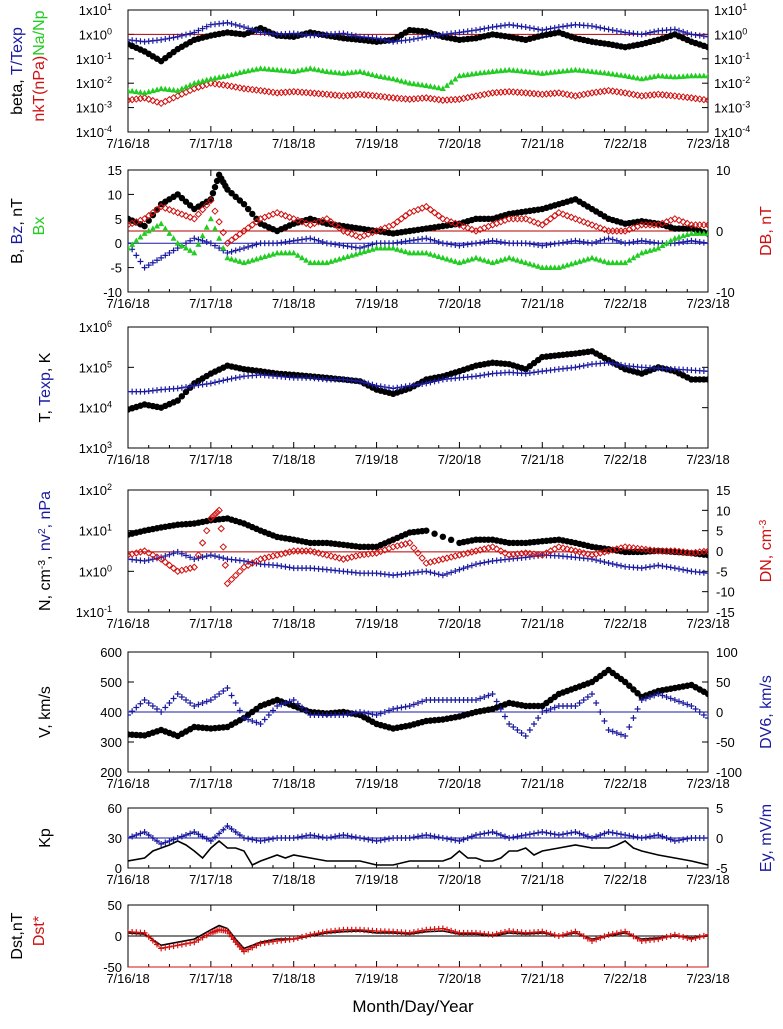  What do you see at coordinates (95, 408) in the screenshot?
I see `y-tick-label: 1x10⁴` at bounding box center [95, 408].